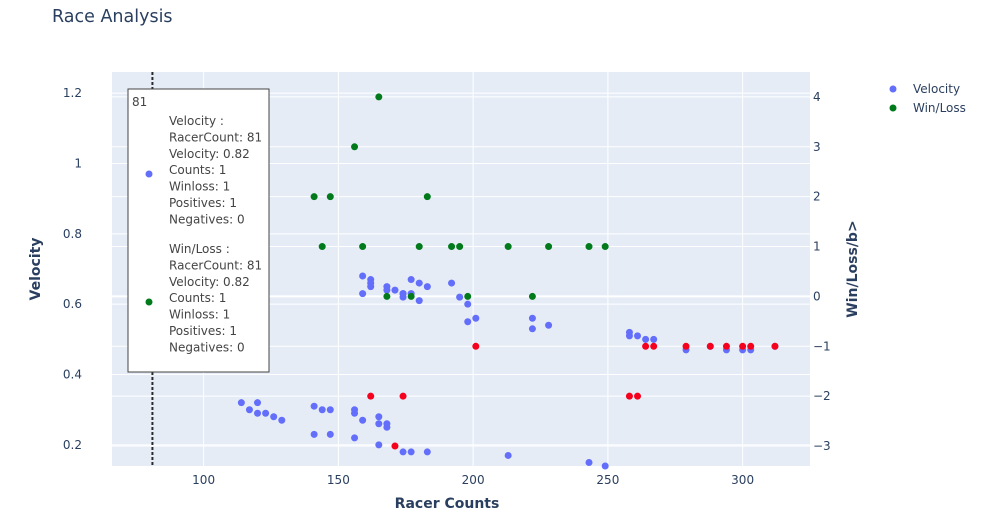 Image resolution: width=981 pixels, height=526 pixels. I want to click on y-tick-label: 0.4, so click(72, 375).